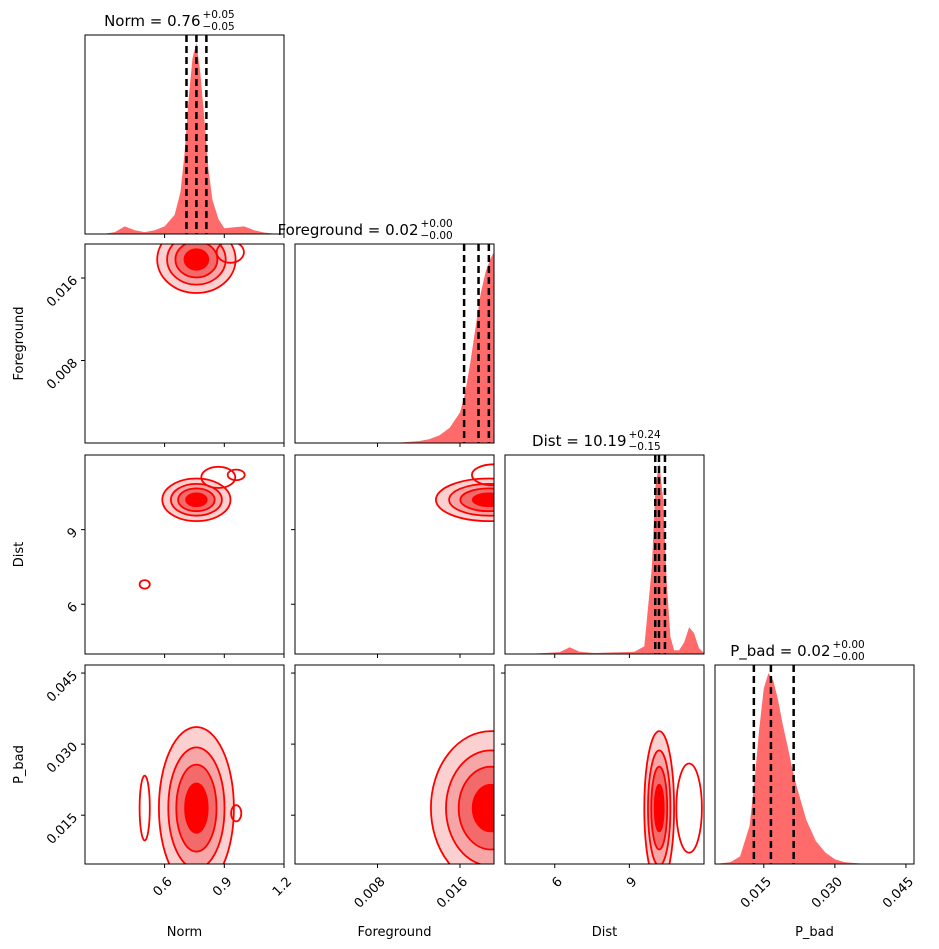 This screenshot has height=949, width=939. What do you see at coordinates (73, 533) in the screenshot?
I see `ytick-label-Dist-1: 9` at bounding box center [73, 533].